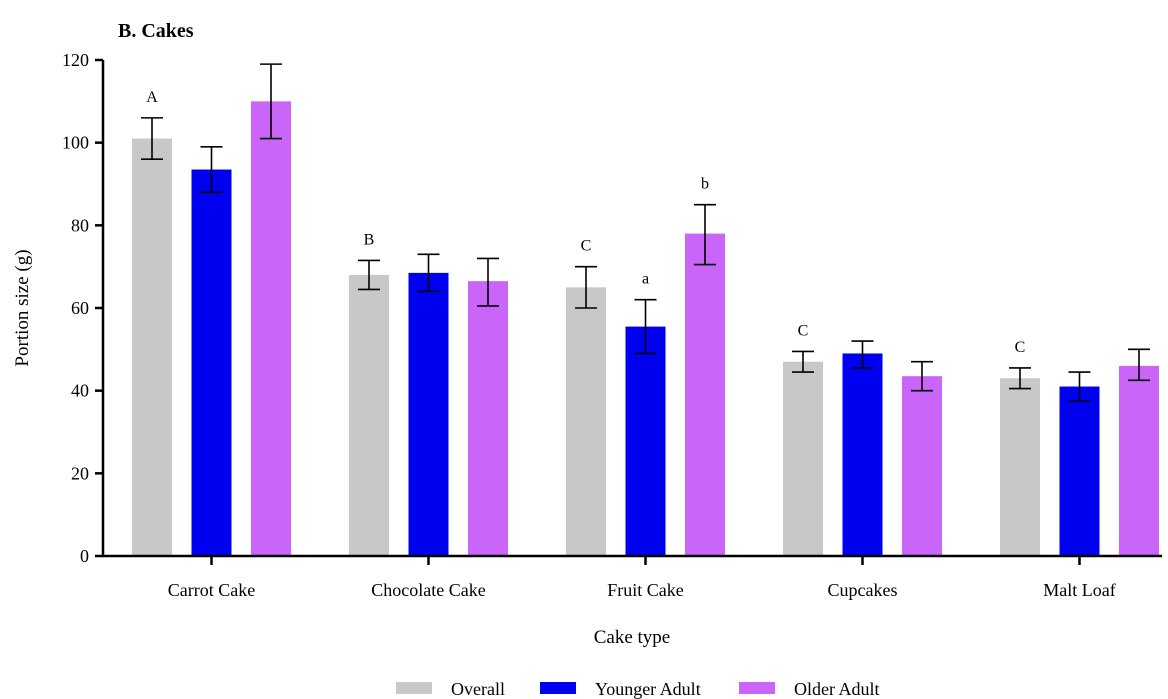 Image resolution: width=1168 pixels, height=699 pixels. Describe the element at coordinates (863, 590) in the screenshot. I see `x-tick-label: Cupcakes` at that location.